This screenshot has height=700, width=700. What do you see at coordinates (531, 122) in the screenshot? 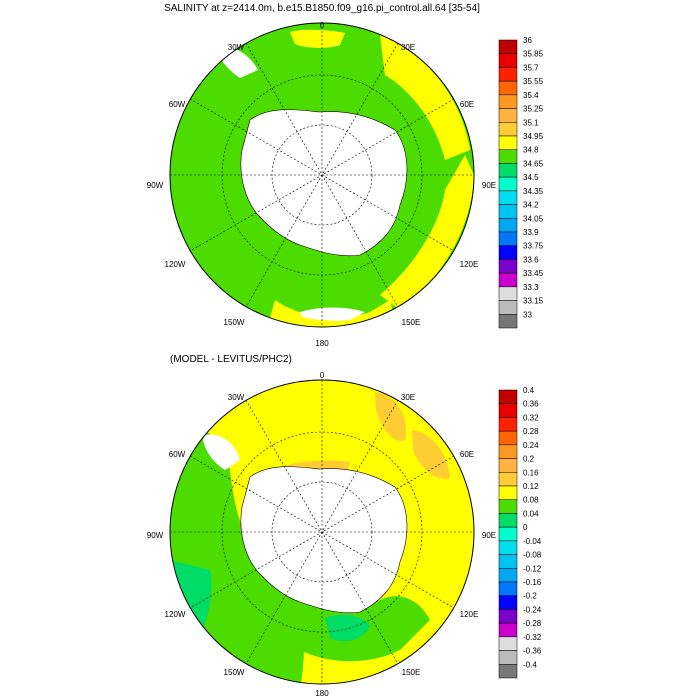
I see `colorbar-label: 35.1` at bounding box center [531, 122].